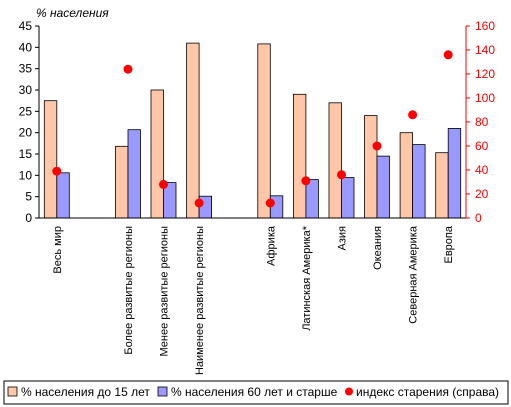  Describe the element at coordinates (58, 250) in the screenshot. I see `category-label: Весь мир` at that location.